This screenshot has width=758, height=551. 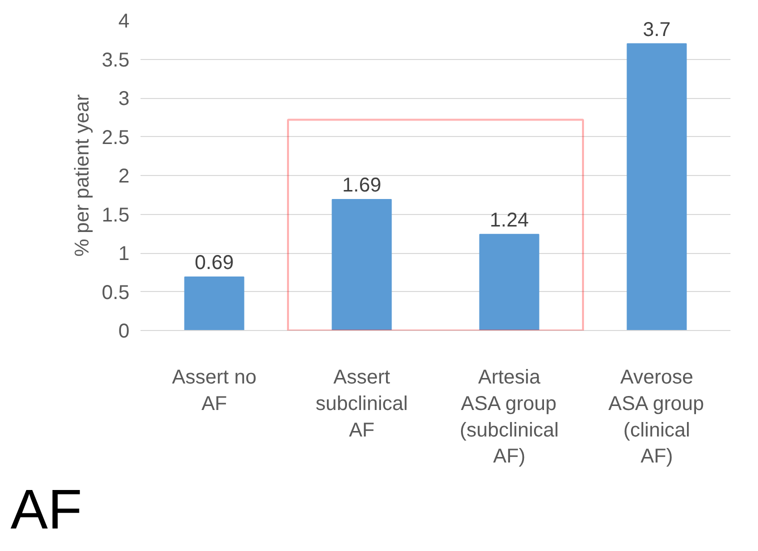 I want to click on y-tick-label: 0, so click(x=124, y=331).